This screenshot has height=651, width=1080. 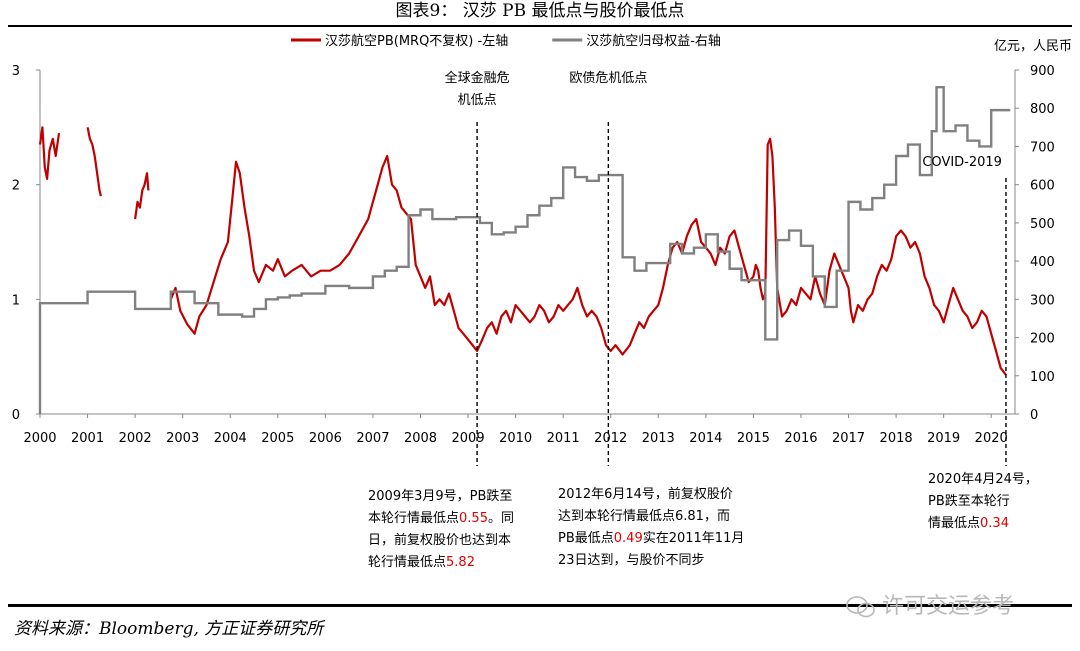 What do you see at coordinates (16, 300) in the screenshot?
I see `y-left-tick-label: 1` at bounding box center [16, 300].